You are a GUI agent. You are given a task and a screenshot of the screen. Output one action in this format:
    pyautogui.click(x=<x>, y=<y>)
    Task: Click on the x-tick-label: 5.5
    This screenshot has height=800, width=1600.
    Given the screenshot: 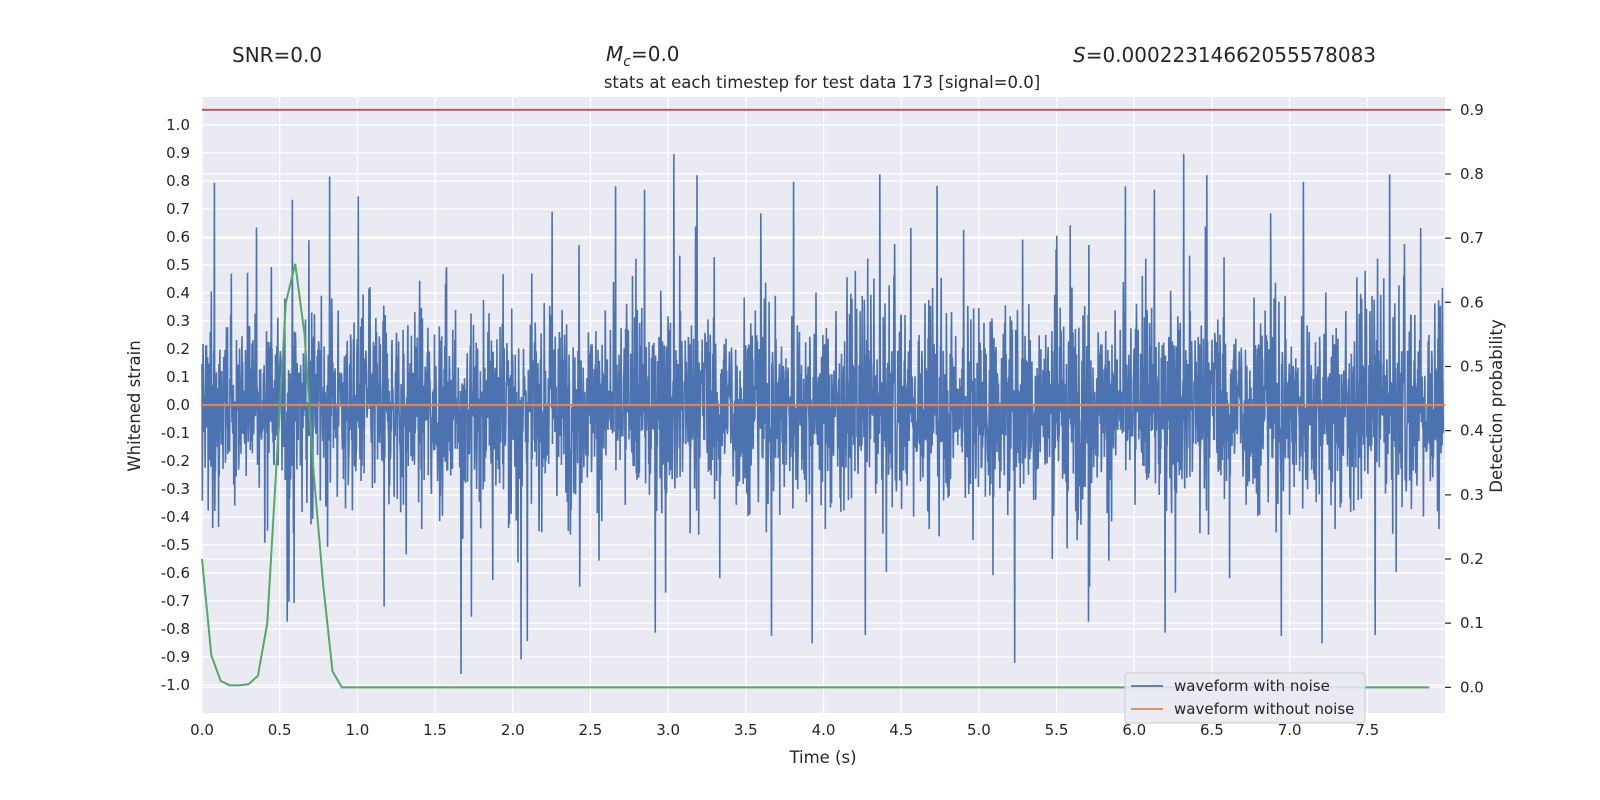 What is the action you would take?
    pyautogui.click(x=1057, y=730)
    